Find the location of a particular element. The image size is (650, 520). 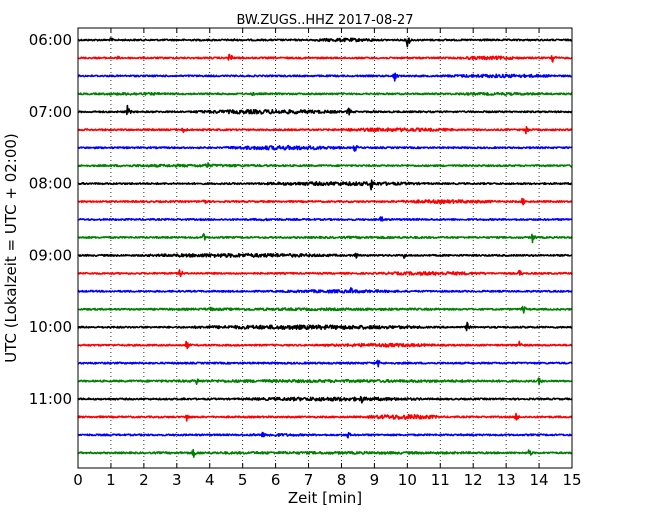

x-tick-label: 4 is located at coordinates (210, 480).